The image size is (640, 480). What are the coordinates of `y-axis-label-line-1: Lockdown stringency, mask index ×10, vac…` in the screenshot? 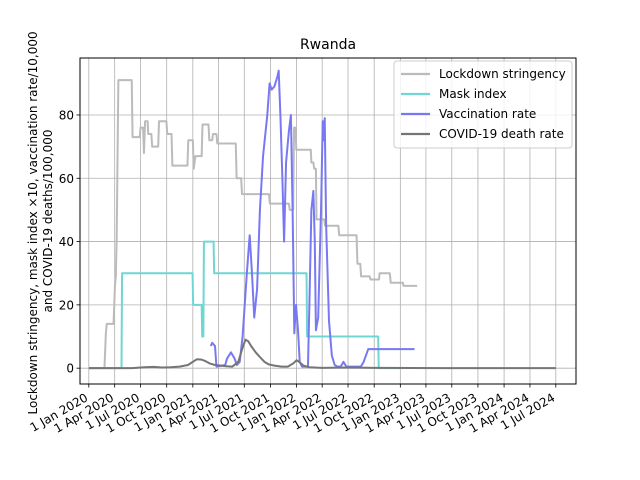 It's located at (33, 222).